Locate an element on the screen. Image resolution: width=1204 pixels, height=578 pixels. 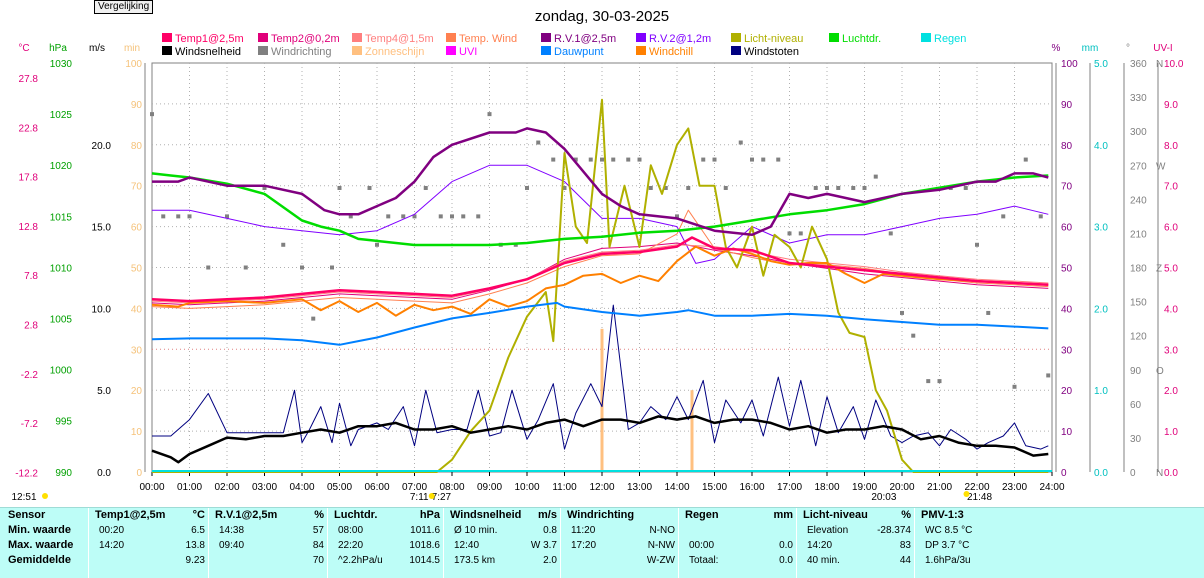
stats-column-header: Windsnelheid m/s is located at coordinates (502, 515).